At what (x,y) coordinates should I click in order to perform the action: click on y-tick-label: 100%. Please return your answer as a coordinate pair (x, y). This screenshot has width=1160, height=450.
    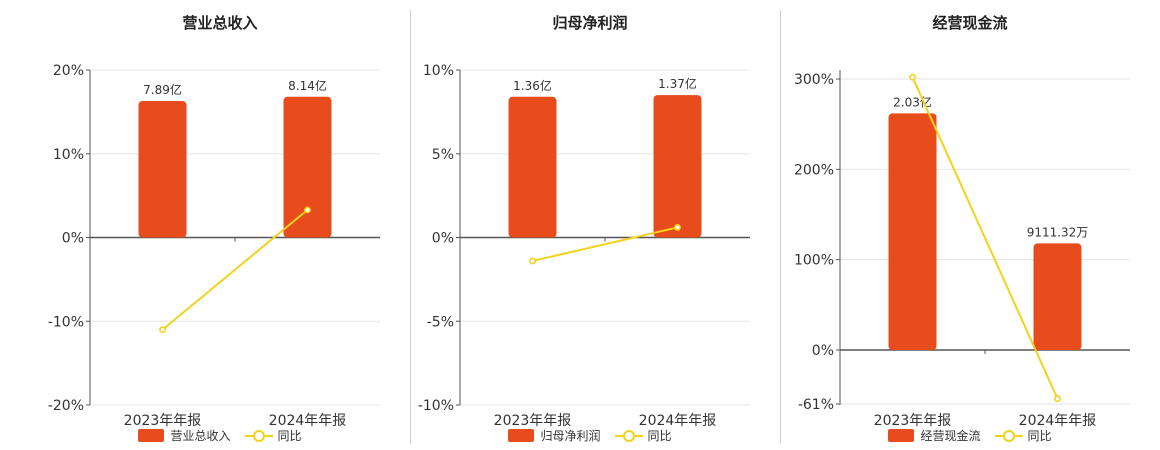
    Looking at the image, I should click on (814, 261).